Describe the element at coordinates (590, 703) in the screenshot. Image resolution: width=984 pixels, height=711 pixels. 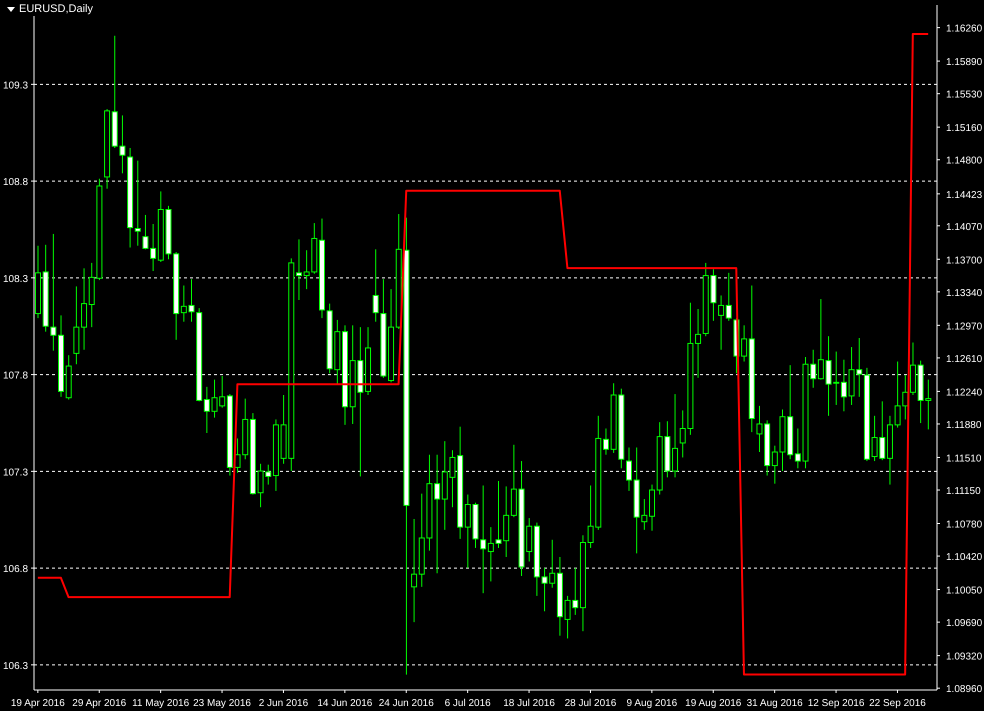
I see `x-tick-label: 28 Jul 2016` at that location.